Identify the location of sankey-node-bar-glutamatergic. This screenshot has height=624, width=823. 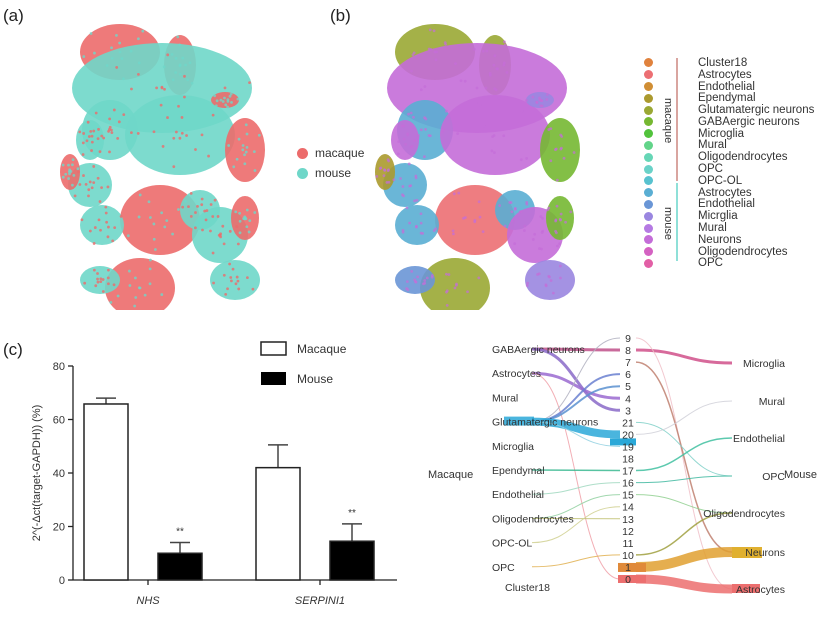
(519, 421).